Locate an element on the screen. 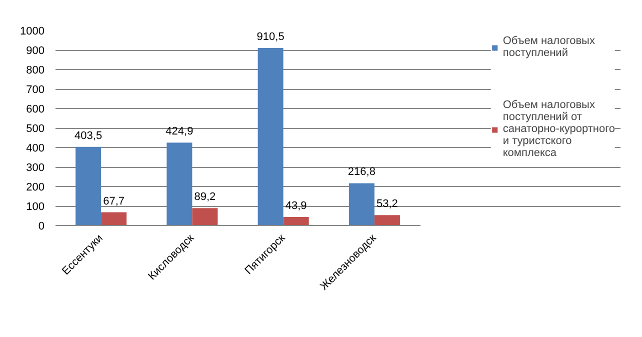 The height and width of the screenshot is (337, 642). y-tick-label: 300 is located at coordinates (35, 168).